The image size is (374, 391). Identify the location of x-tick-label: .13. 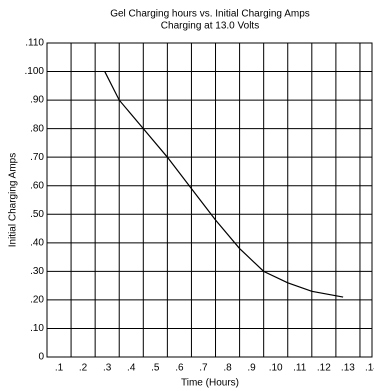
(348, 368).